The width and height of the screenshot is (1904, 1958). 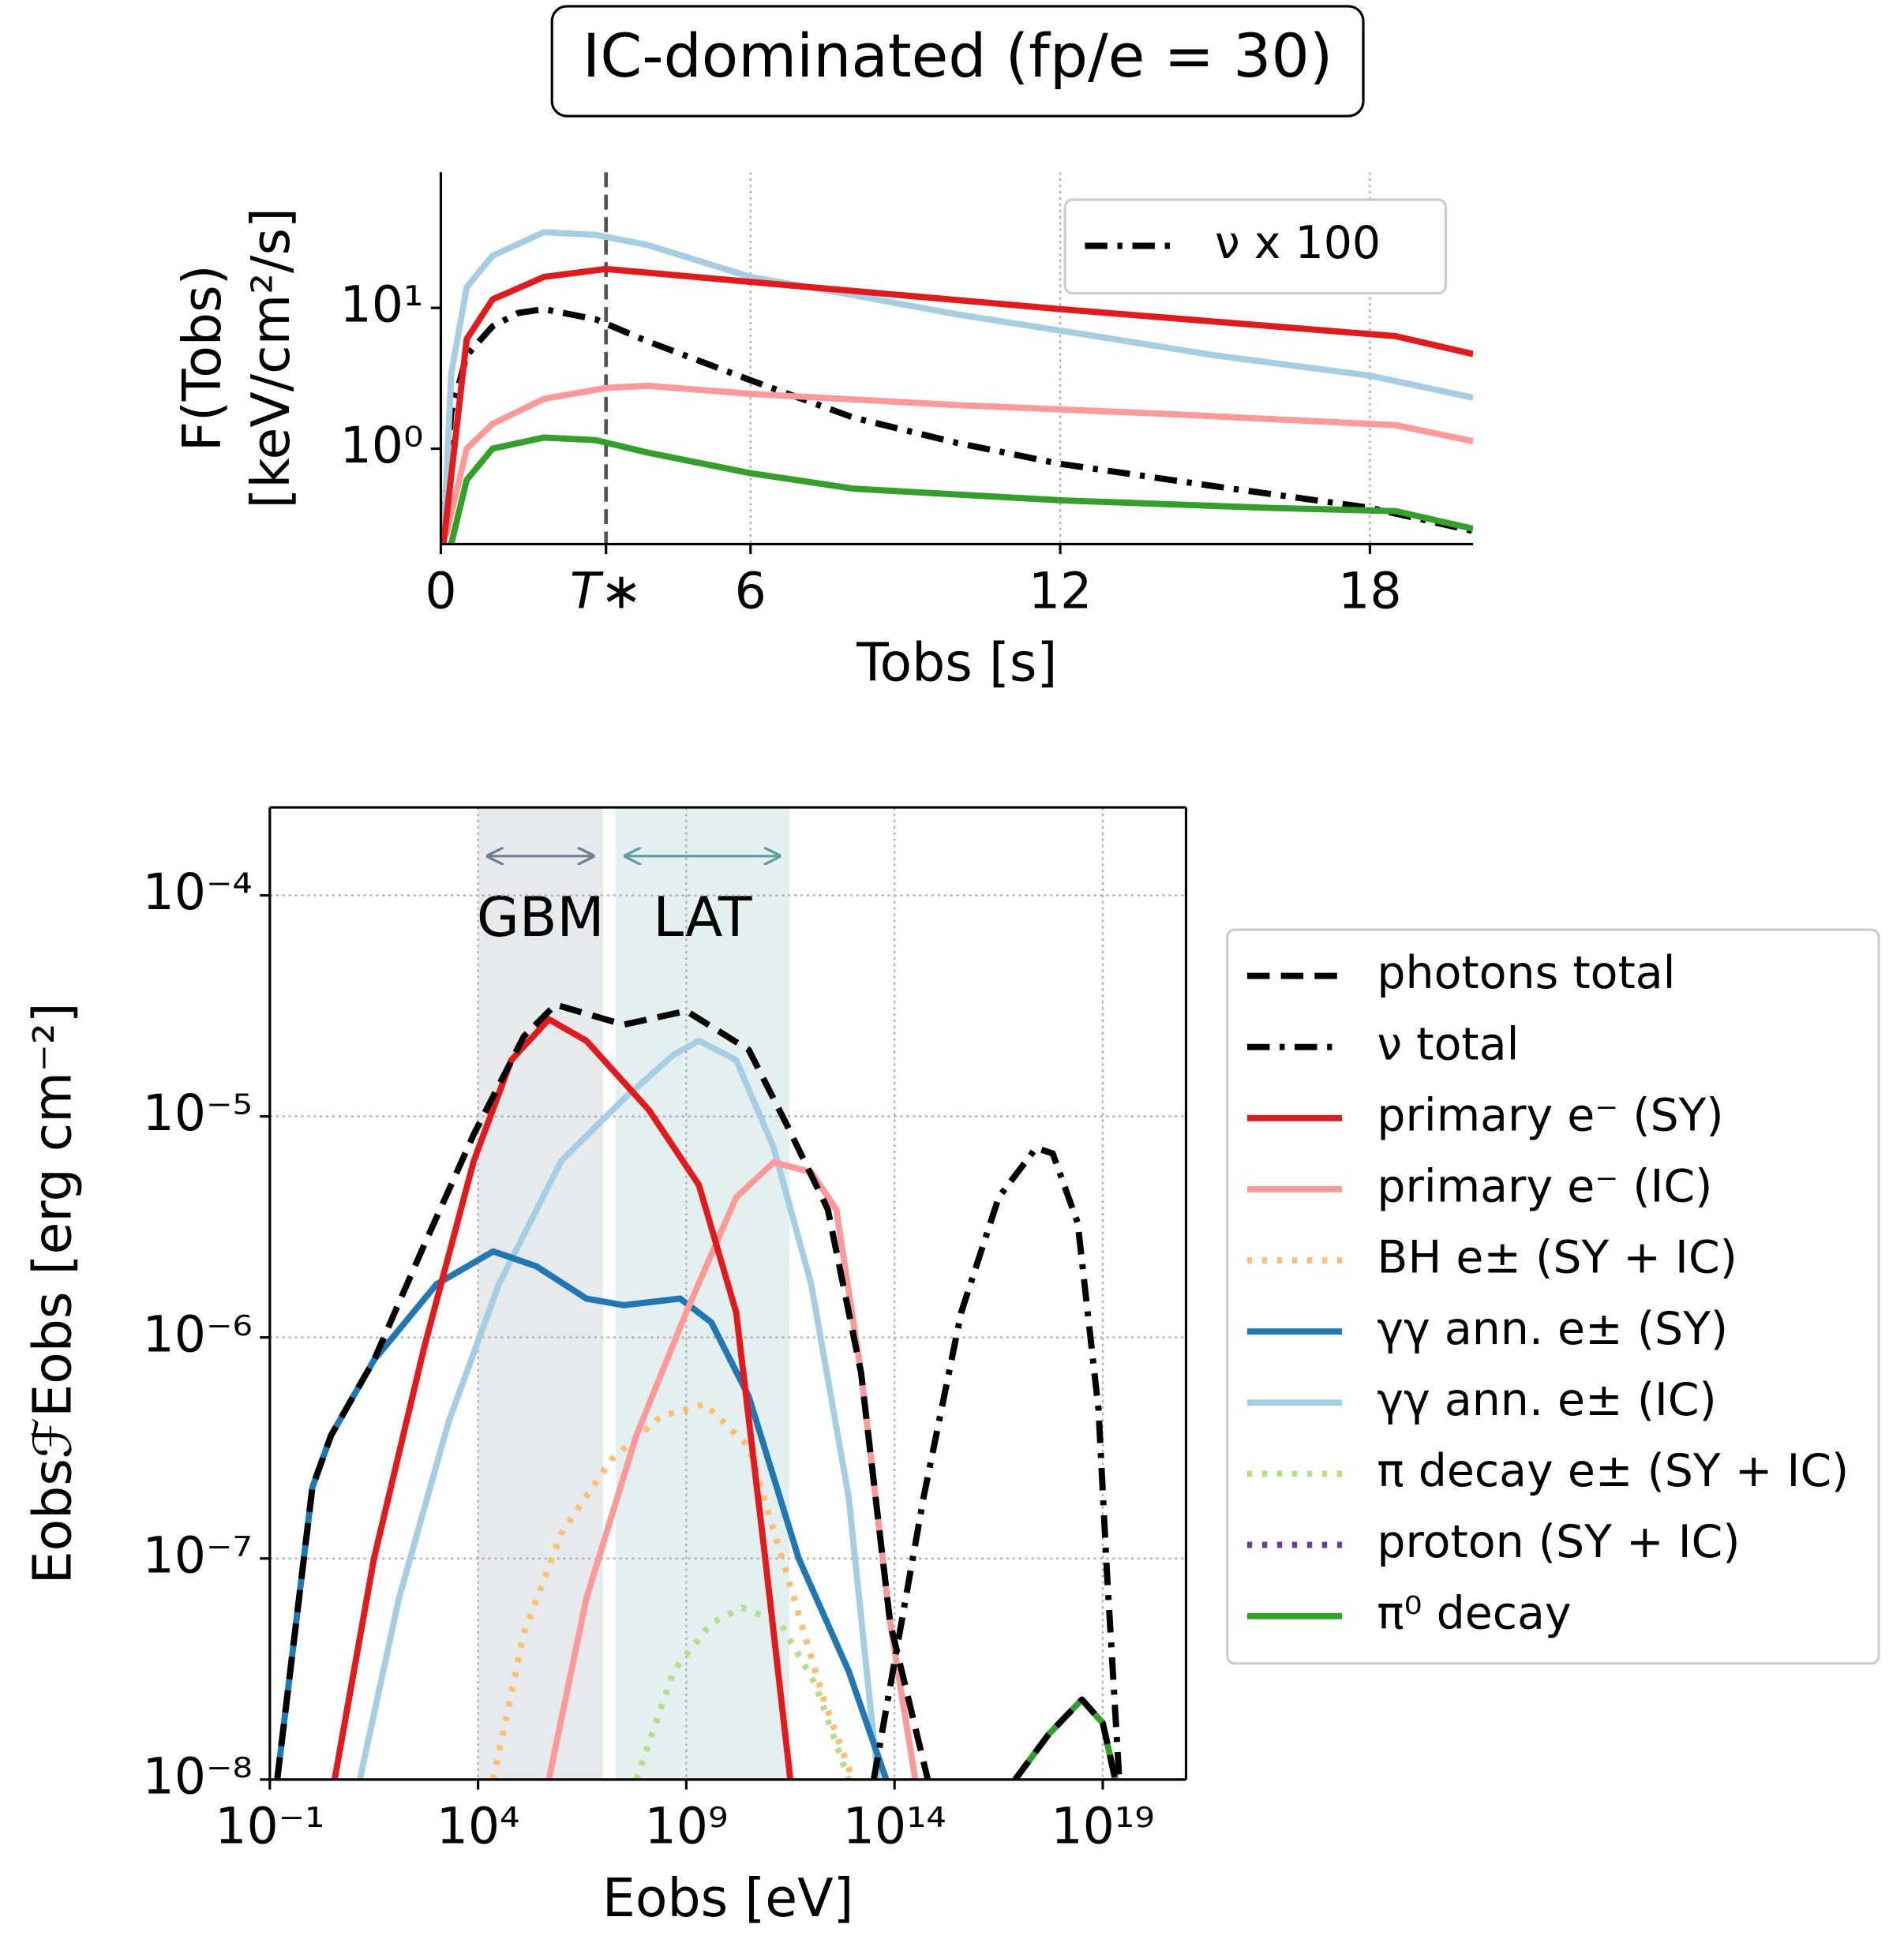 I want to click on y-axis-label: F(Tobs), so click(x=202, y=357).